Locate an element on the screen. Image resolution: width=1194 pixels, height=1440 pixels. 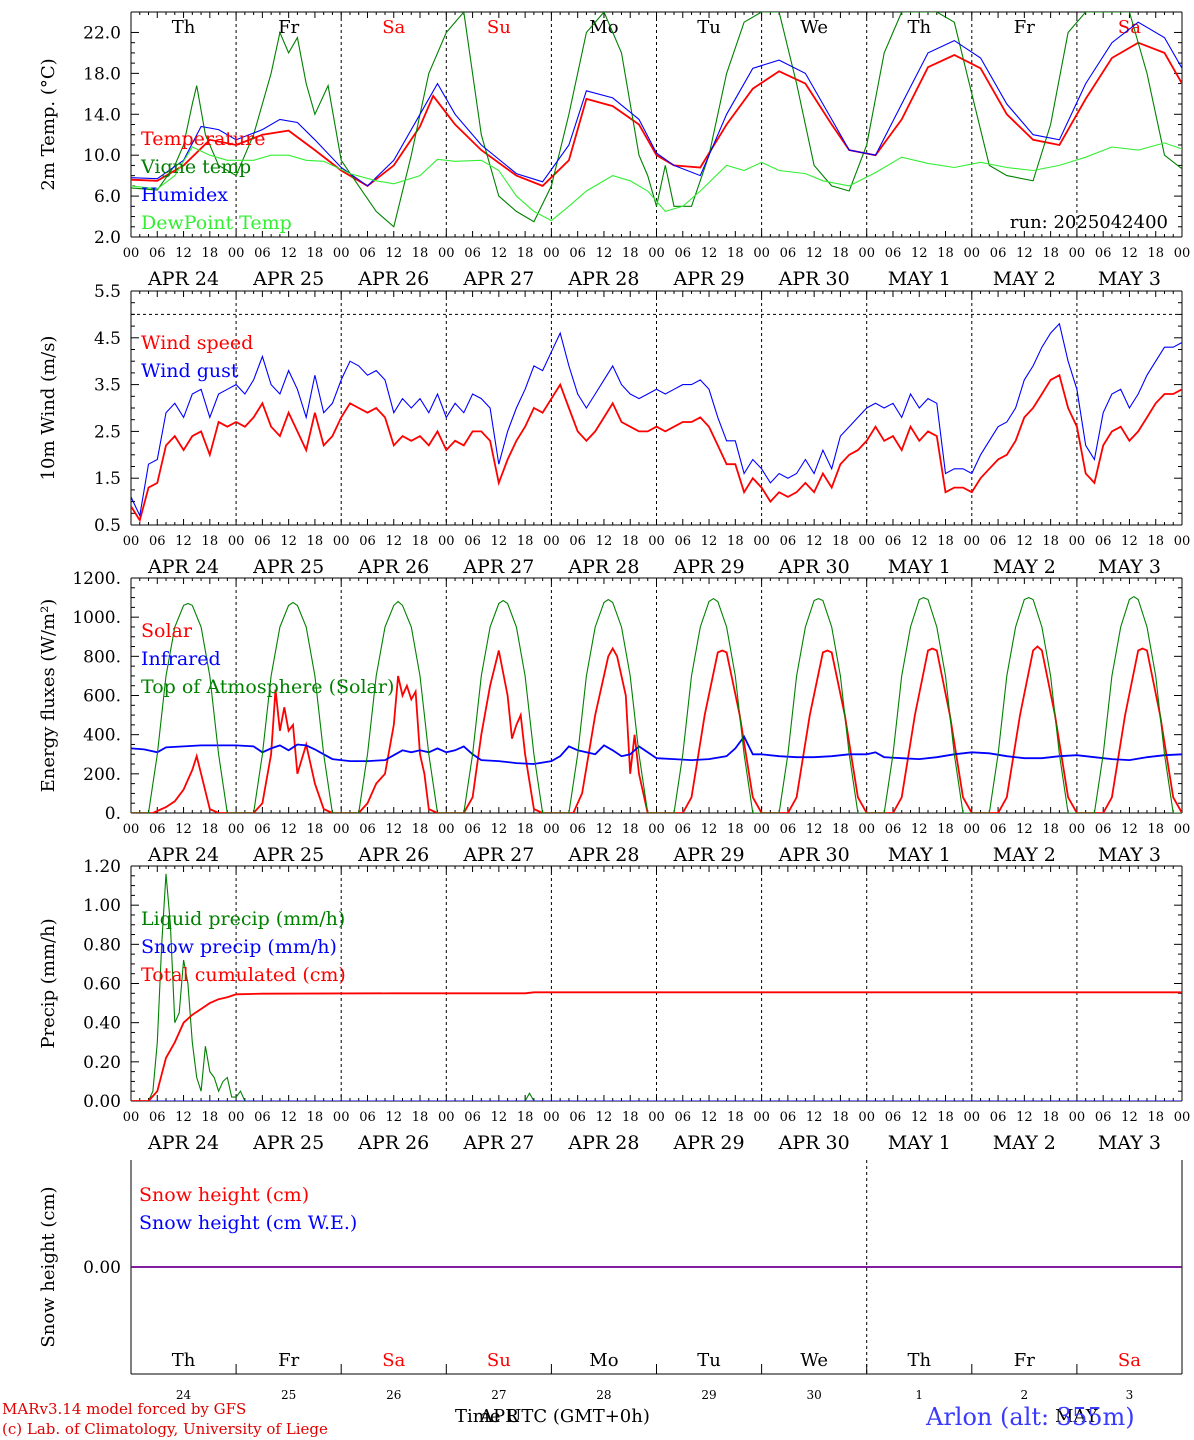
day-number-label: 26 is located at coordinates (393, 1395).